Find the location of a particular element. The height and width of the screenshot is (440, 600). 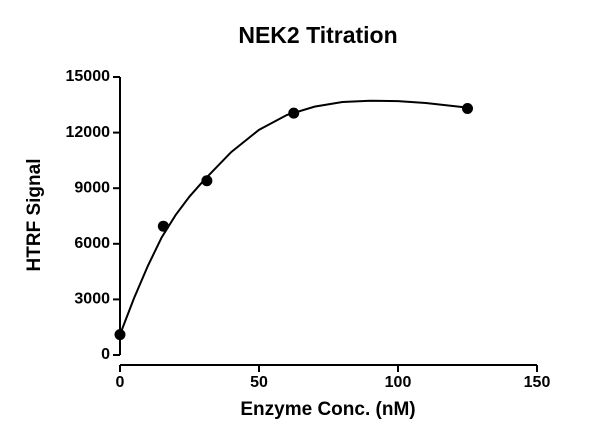

x-tick-label: 150 is located at coordinates (537, 382).